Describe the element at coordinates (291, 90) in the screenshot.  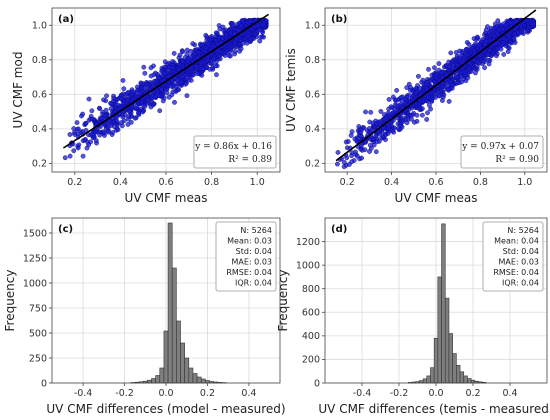
I see `y-axis-label: UV CMF temis` at that location.